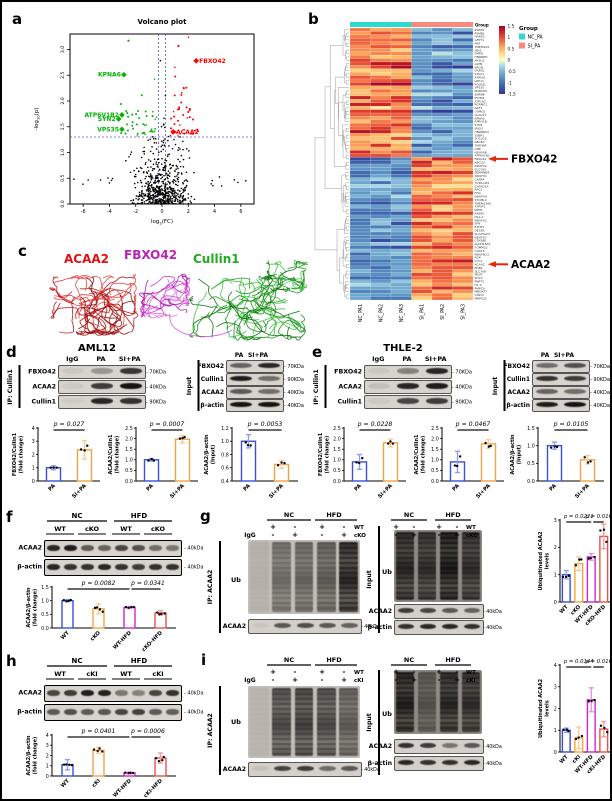  I want to click on y-tick-label: 2.0, so click(129, 439).